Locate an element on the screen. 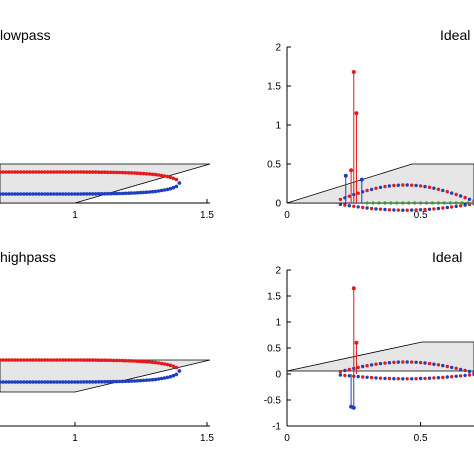  xtick-label-1-0: 0 is located at coordinates (287, 215).